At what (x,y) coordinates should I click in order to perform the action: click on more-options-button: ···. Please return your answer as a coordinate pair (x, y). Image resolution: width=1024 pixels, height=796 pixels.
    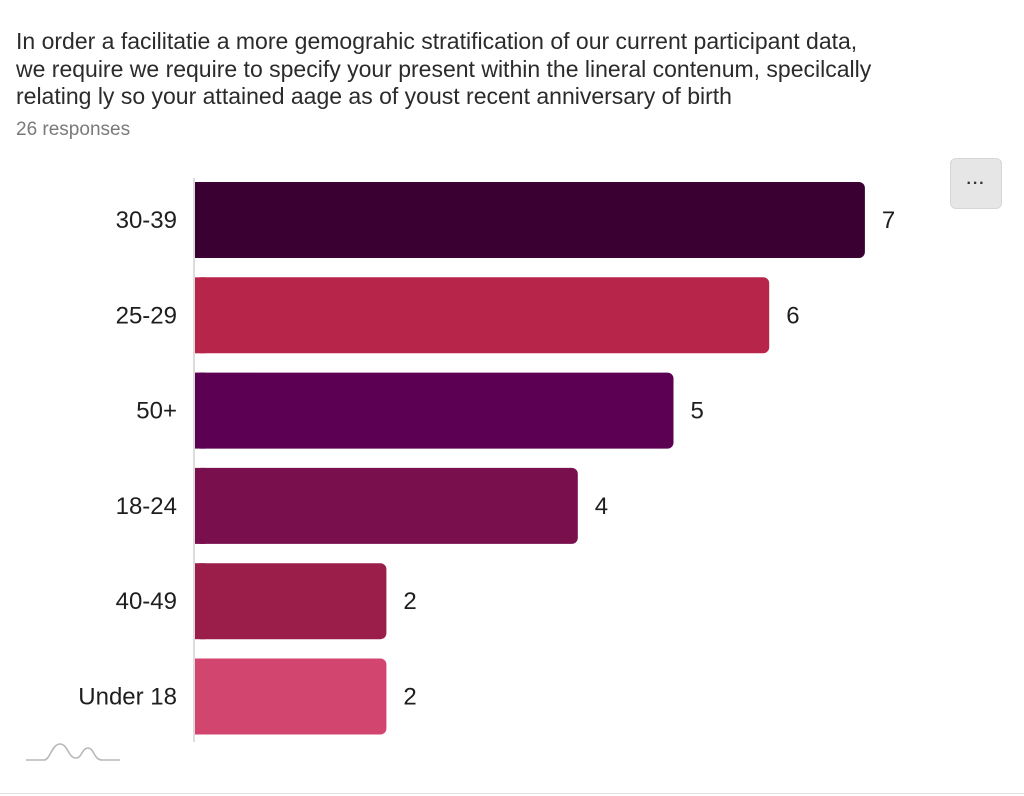
    Looking at the image, I should click on (976, 183).